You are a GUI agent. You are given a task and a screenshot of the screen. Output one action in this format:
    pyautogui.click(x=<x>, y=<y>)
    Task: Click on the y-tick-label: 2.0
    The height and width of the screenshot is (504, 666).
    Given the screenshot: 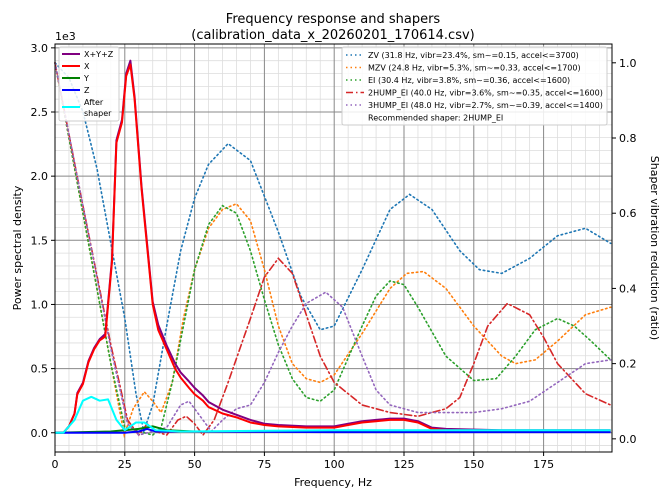 What is the action you would take?
    pyautogui.click(x=40, y=176)
    